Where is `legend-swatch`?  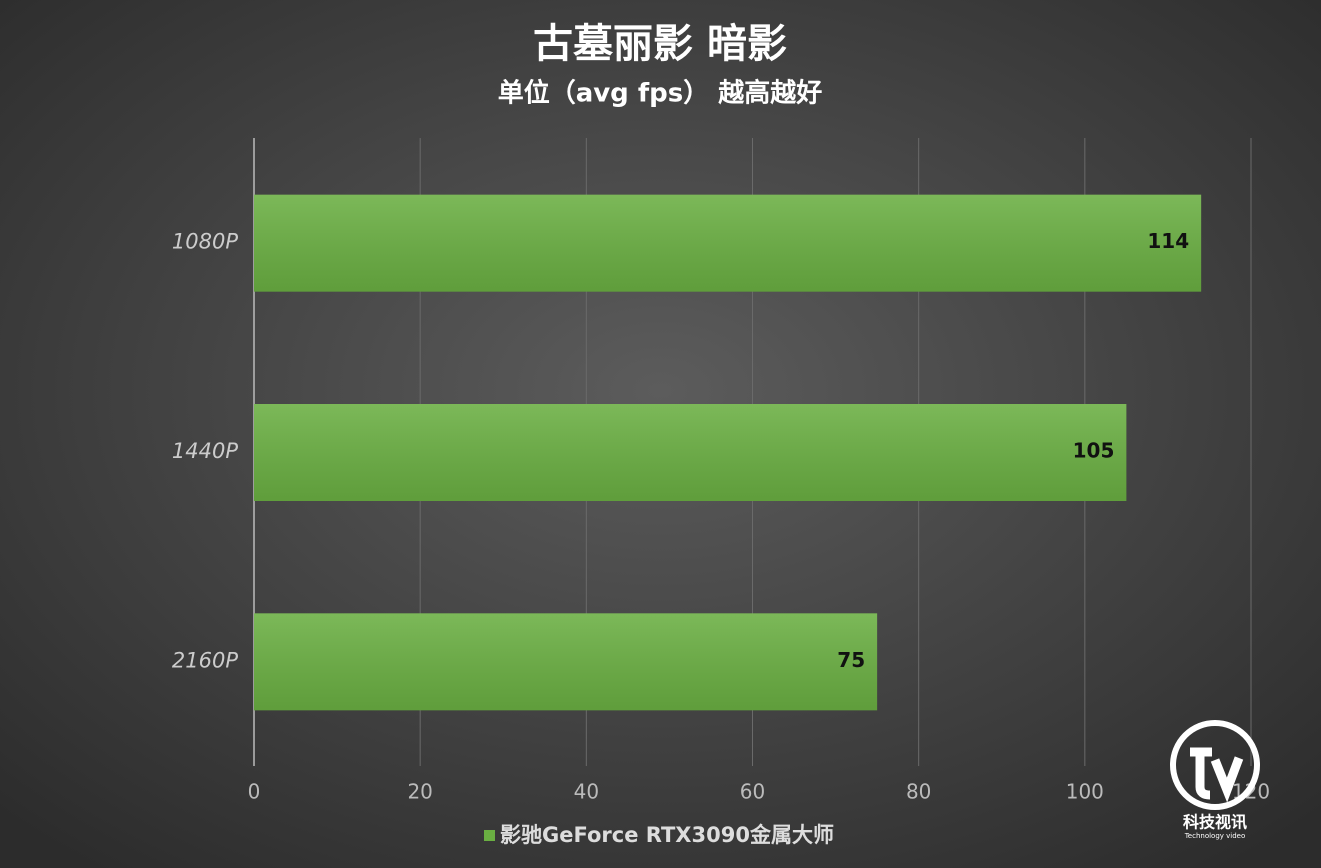
legend-swatch is located at coordinates (489, 835).